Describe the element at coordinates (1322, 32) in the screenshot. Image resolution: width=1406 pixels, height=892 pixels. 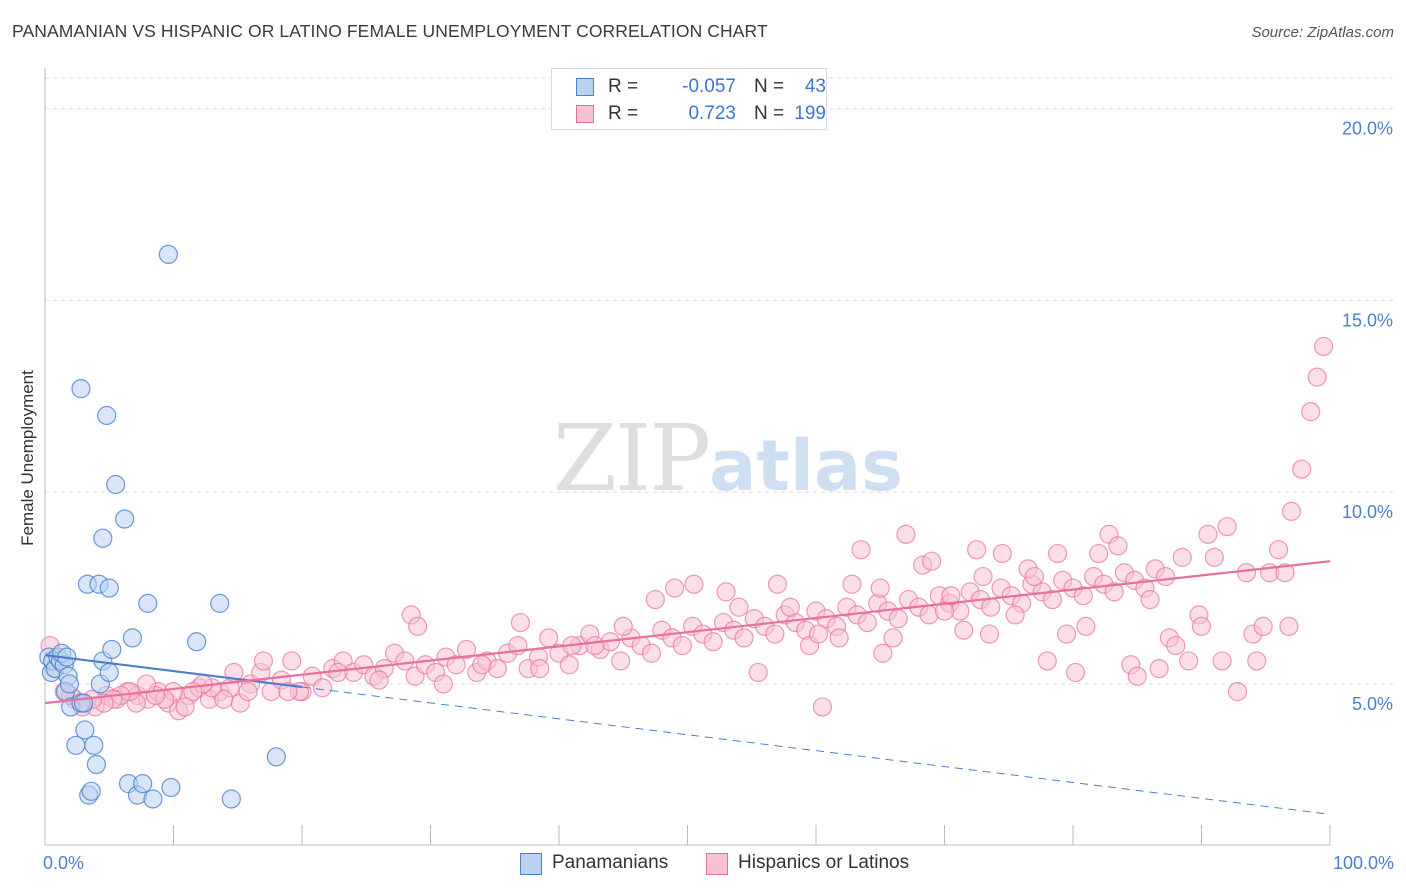
I see `source-label: Source: ZipAtlas.com` at that location.